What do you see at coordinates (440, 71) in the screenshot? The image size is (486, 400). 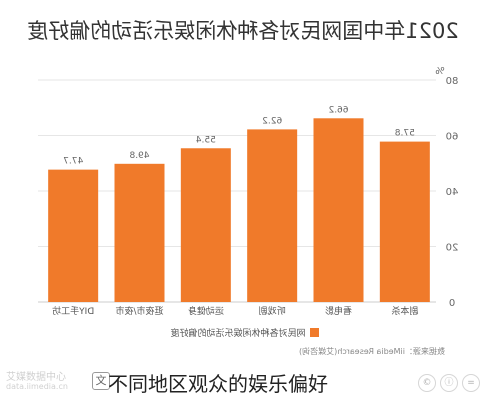 I see `y-unit-label: %` at bounding box center [440, 71].